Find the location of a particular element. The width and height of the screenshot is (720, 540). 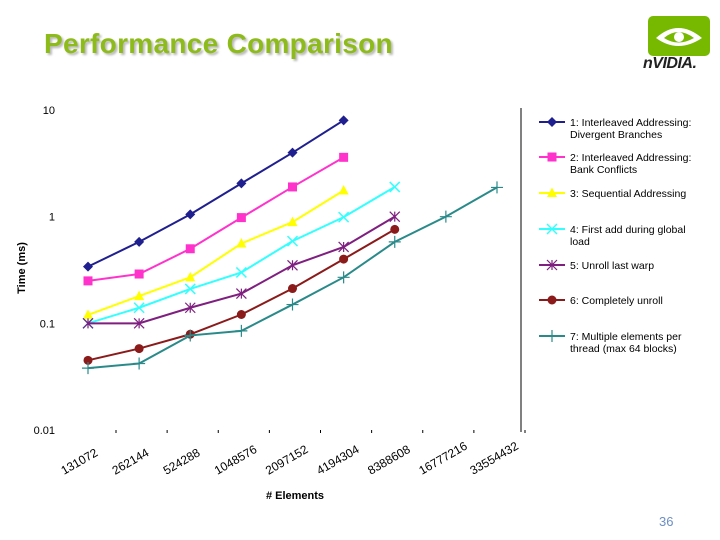

y-tick-label: 10 is located at coordinates (49, 111).